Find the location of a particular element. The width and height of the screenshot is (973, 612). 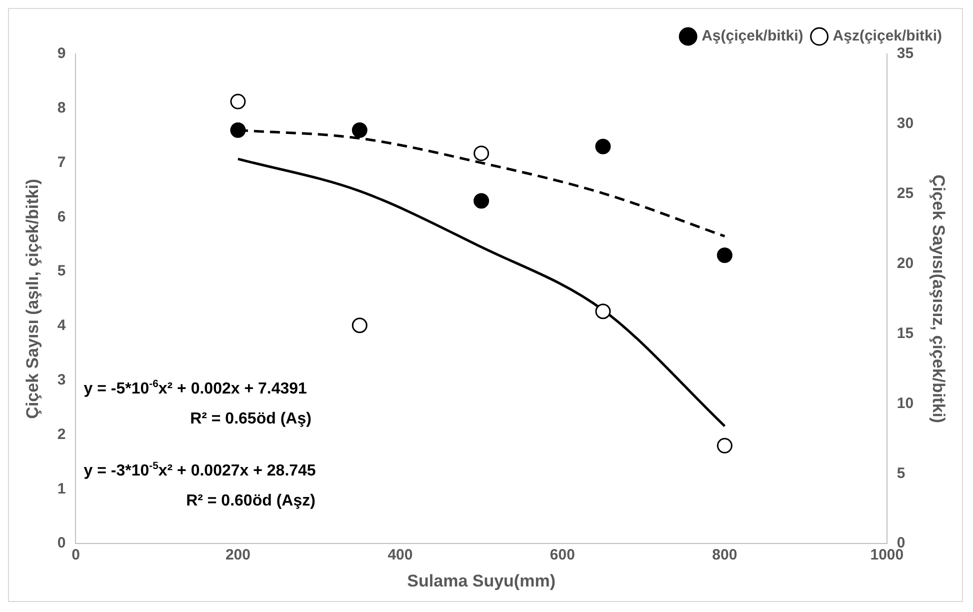

legend-label: Aşz(çiçek/bitki) is located at coordinates (887, 36).